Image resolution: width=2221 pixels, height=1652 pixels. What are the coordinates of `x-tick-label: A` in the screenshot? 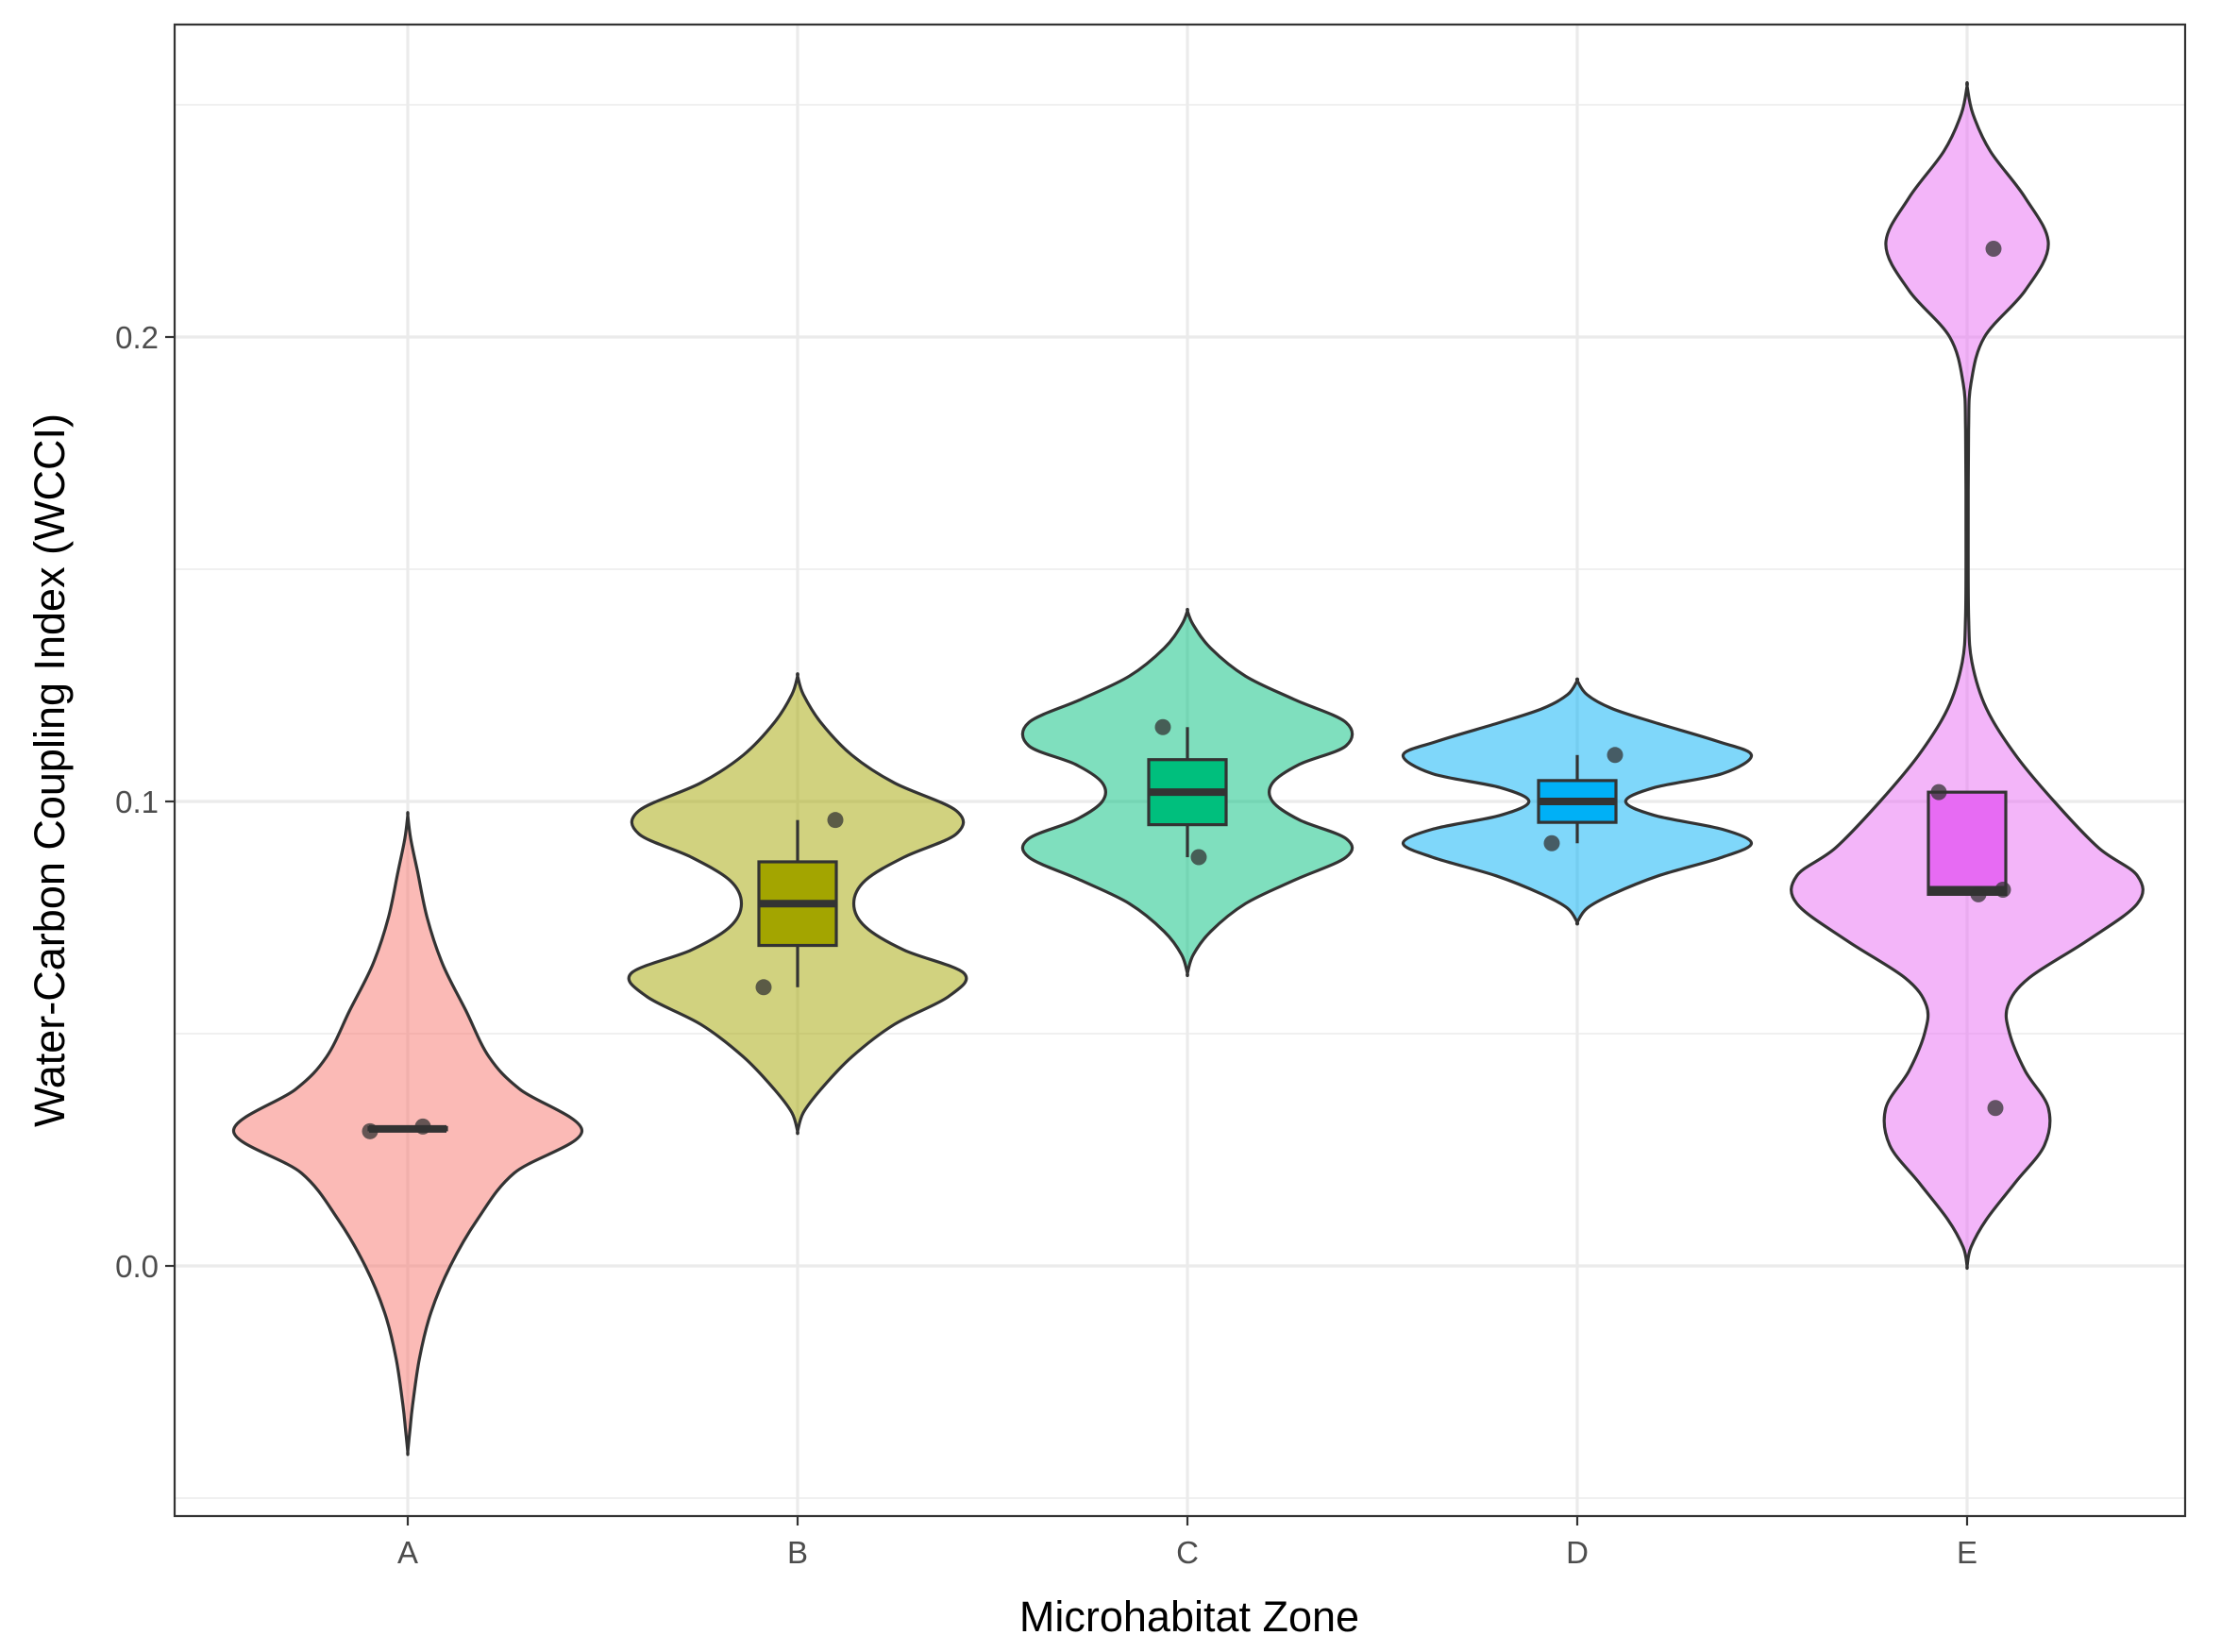 It's located at (407, 1552).